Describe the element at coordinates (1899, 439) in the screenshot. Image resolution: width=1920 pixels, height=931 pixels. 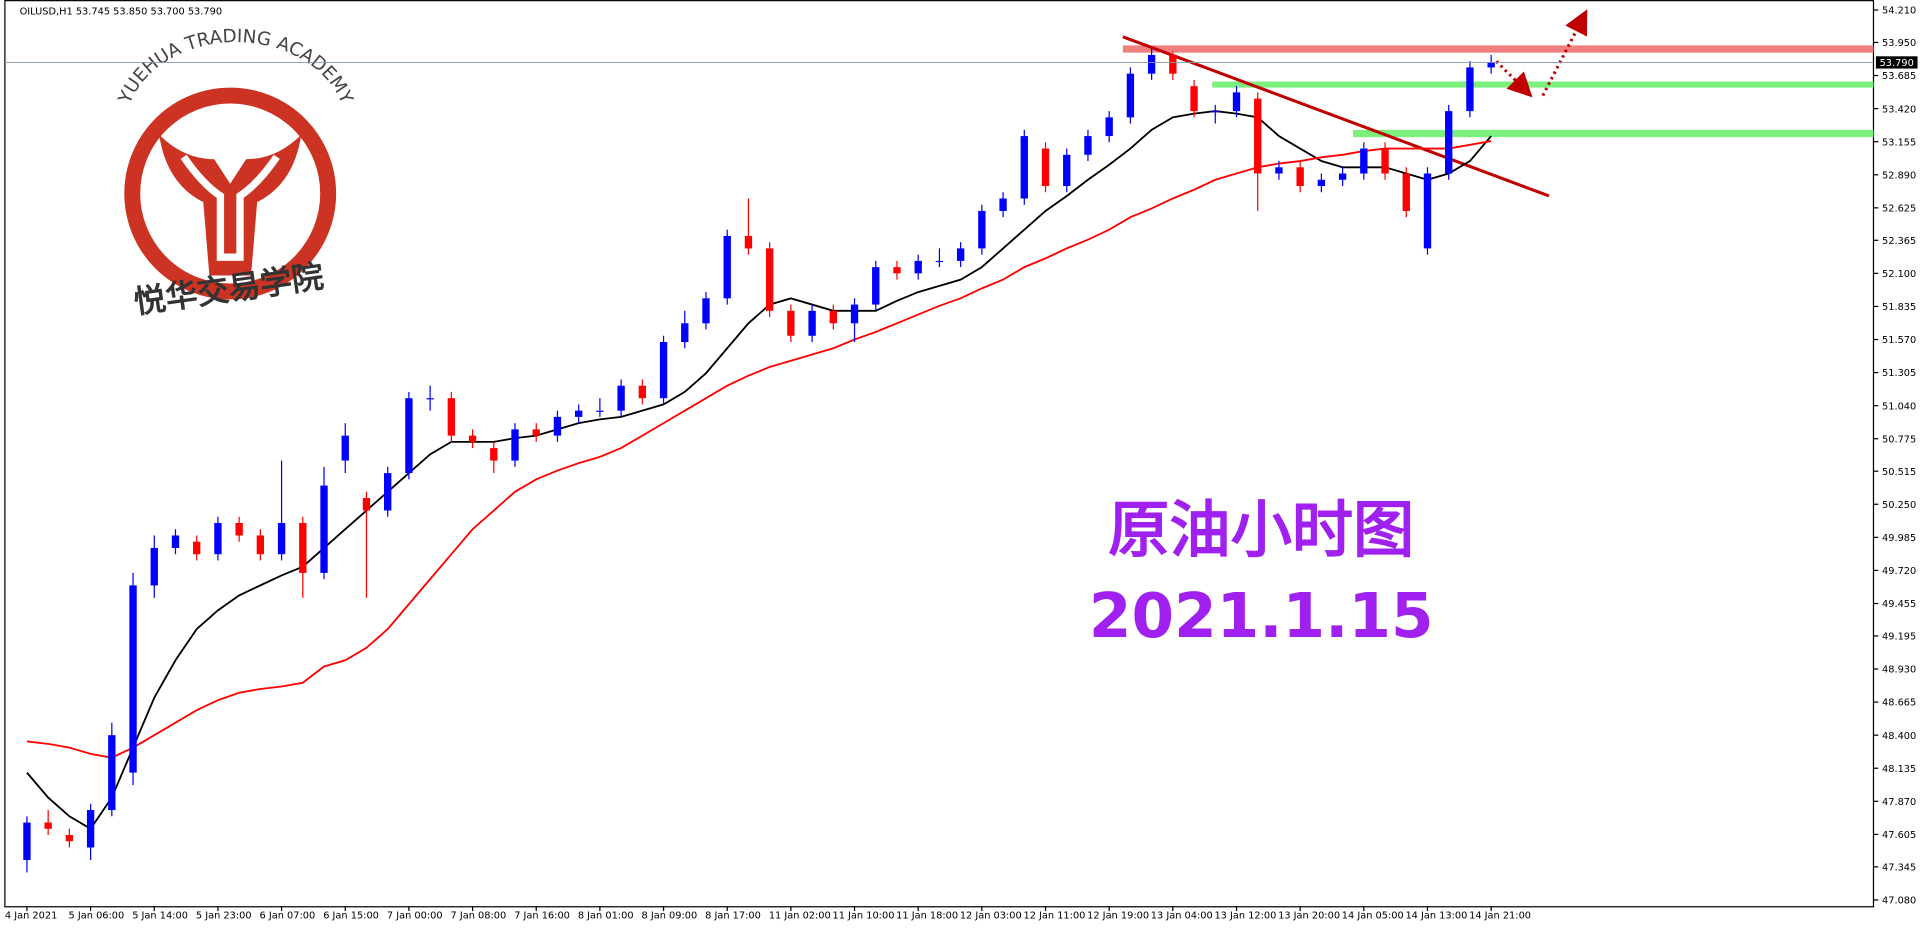
I see `y-tick-label: 50.775` at that location.